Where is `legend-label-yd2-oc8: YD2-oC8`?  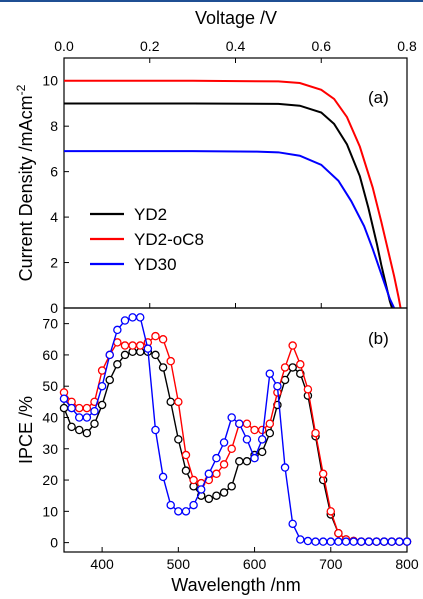
legend-label-yd2-oc8: YD2-oC8 is located at coordinates (169, 239).